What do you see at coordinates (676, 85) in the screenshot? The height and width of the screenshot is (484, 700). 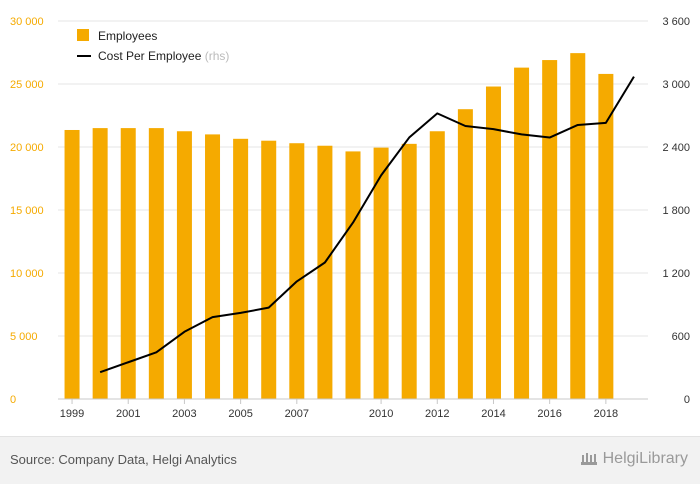 I see `y-right-tick-label: 3 000` at bounding box center [676, 85].